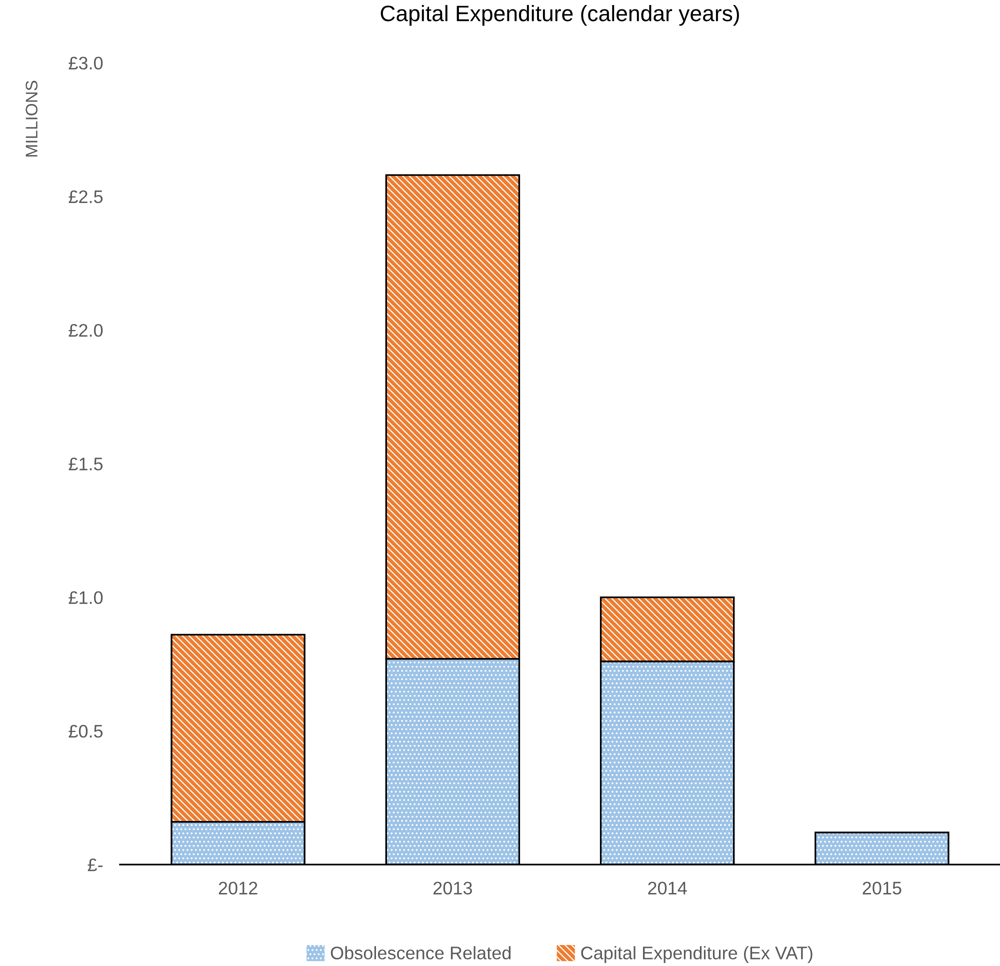 Image resolution: width=1000 pixels, height=966 pixels. I want to click on y-tick-label: £3.0, so click(85, 63).